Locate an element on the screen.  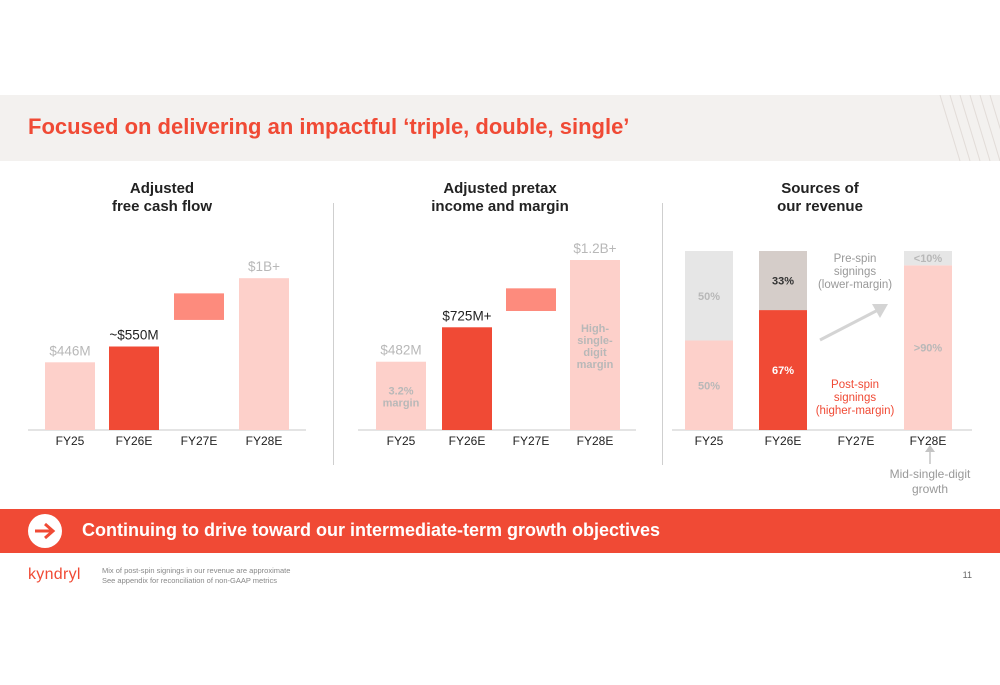
decorative-lines is located at coordinates (969, 128).